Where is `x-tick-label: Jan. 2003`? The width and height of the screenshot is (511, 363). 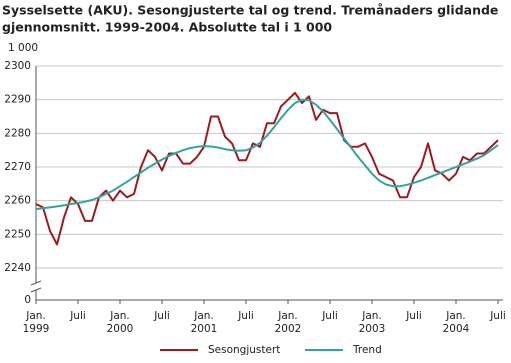 x-tick-label: Jan. 2003 is located at coordinates (372, 322).